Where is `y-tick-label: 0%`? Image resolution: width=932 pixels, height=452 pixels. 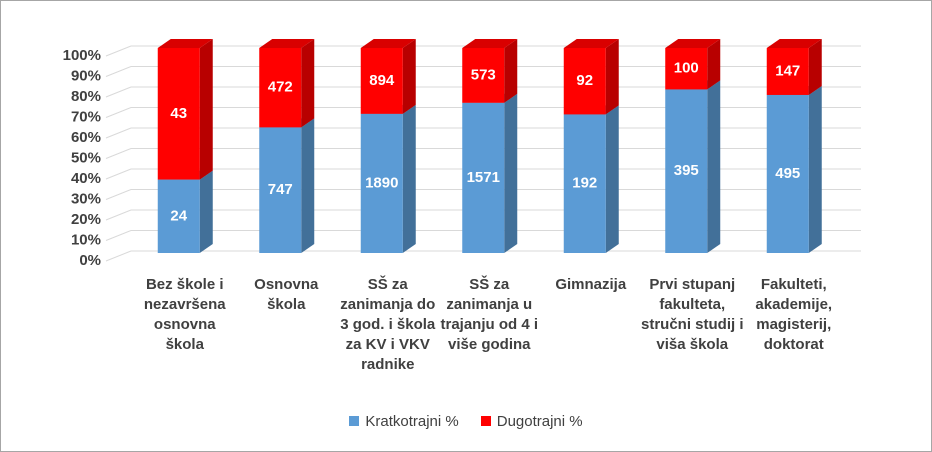
y-tick-label: 0% is located at coordinates (90, 260).